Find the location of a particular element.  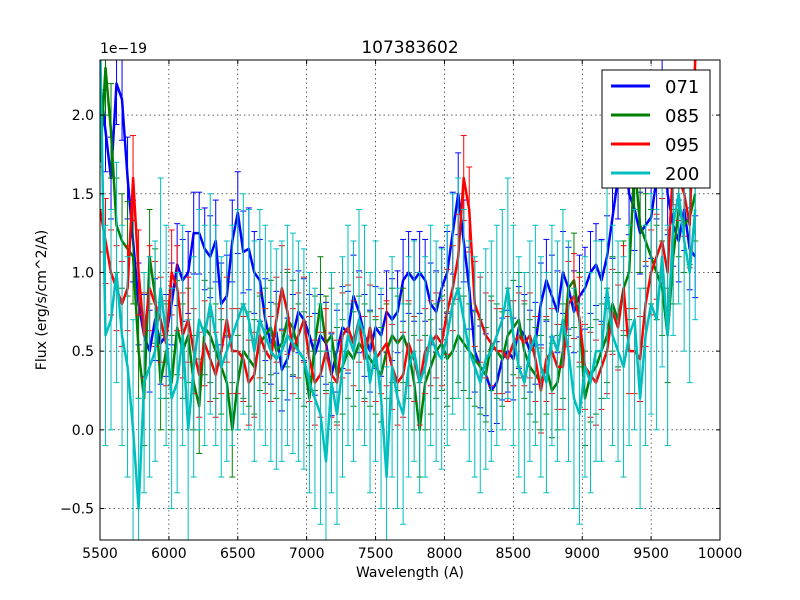

x-tick-label: 9500 is located at coordinates (651, 554).